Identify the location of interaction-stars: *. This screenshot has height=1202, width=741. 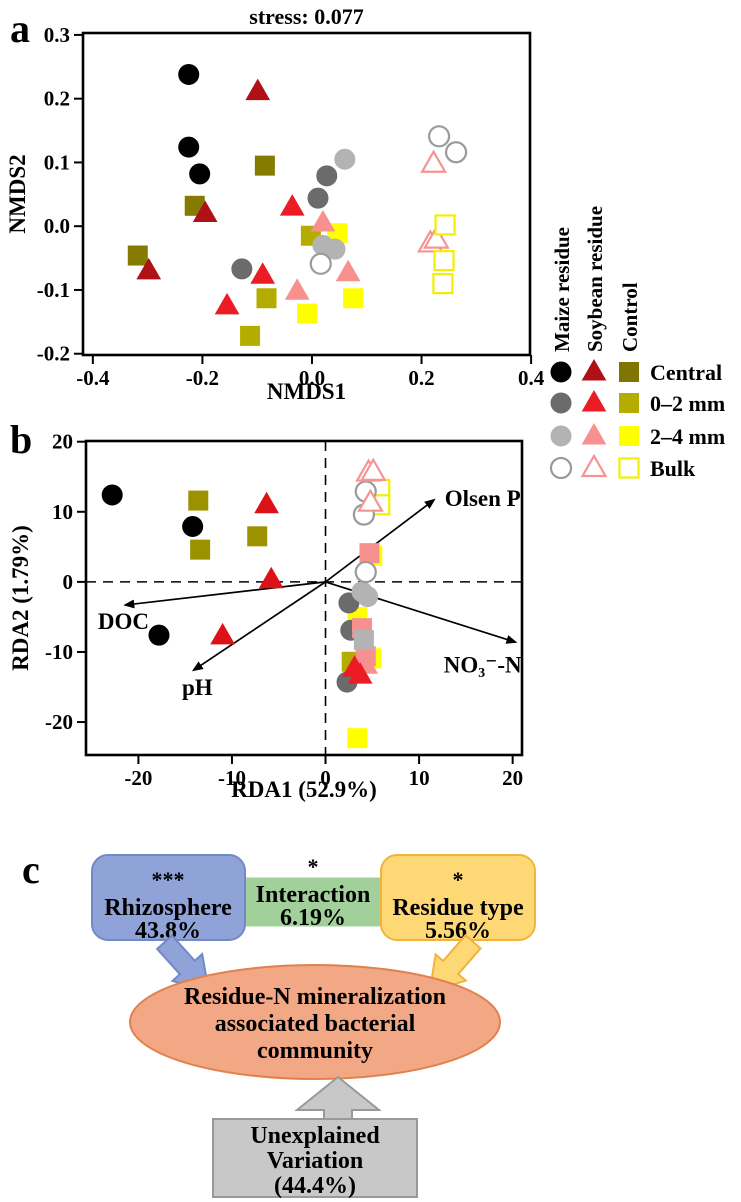
(313, 866).